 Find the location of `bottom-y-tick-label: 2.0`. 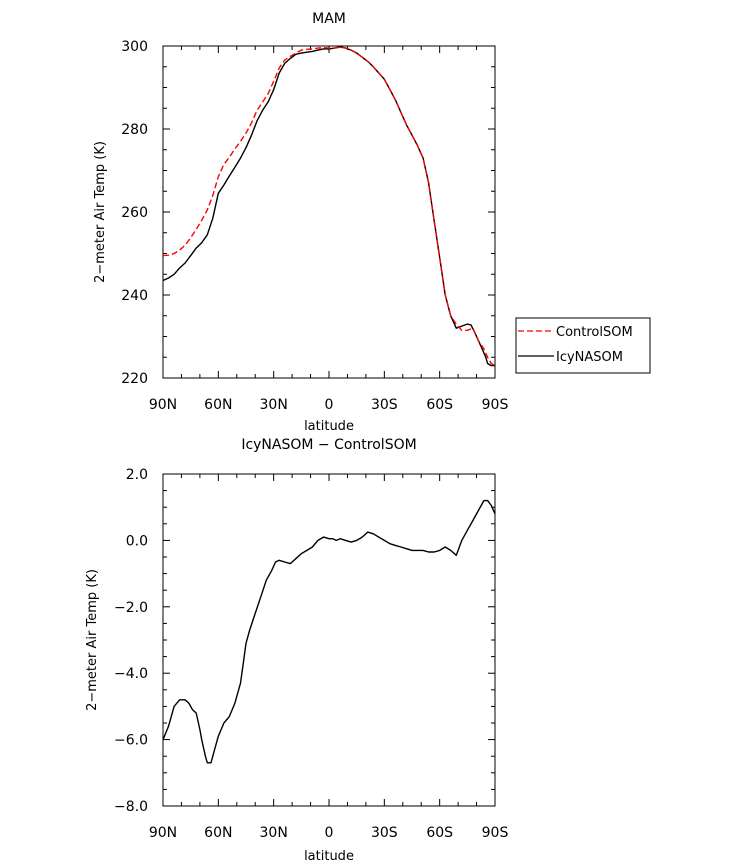

bottom-y-tick-label: 2.0 is located at coordinates (137, 475).